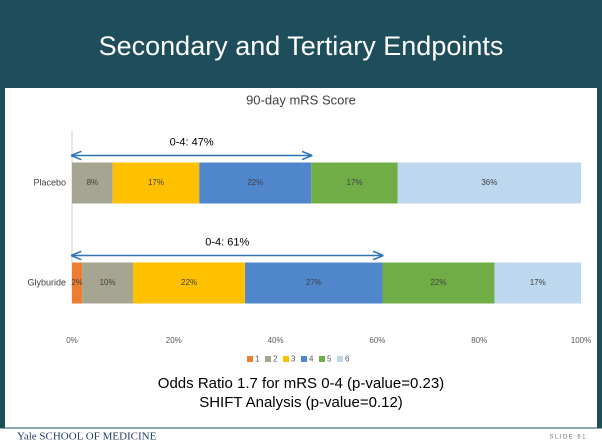 Image resolution: width=602 pixels, height=446 pixels. I want to click on value-label: 8%, so click(93, 182).